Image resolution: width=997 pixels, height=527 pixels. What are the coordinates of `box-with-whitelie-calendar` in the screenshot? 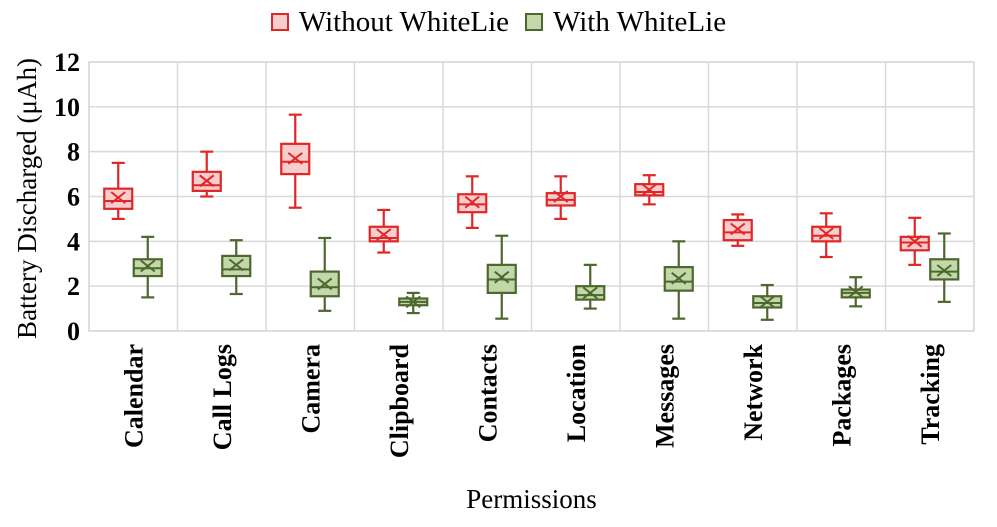 It's located at (147, 267).